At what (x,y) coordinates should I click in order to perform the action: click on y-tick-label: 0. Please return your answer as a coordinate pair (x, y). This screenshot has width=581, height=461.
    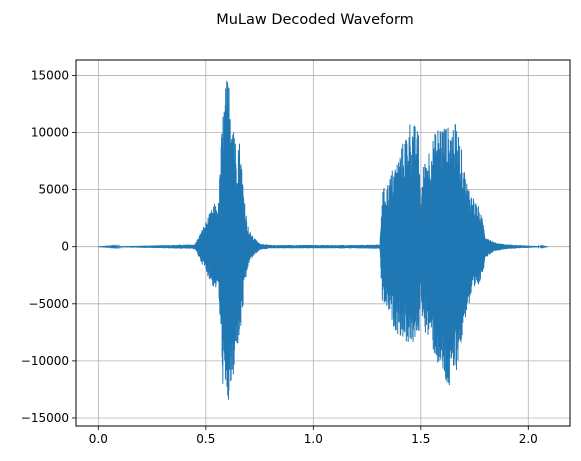
    Looking at the image, I should click on (65, 247).